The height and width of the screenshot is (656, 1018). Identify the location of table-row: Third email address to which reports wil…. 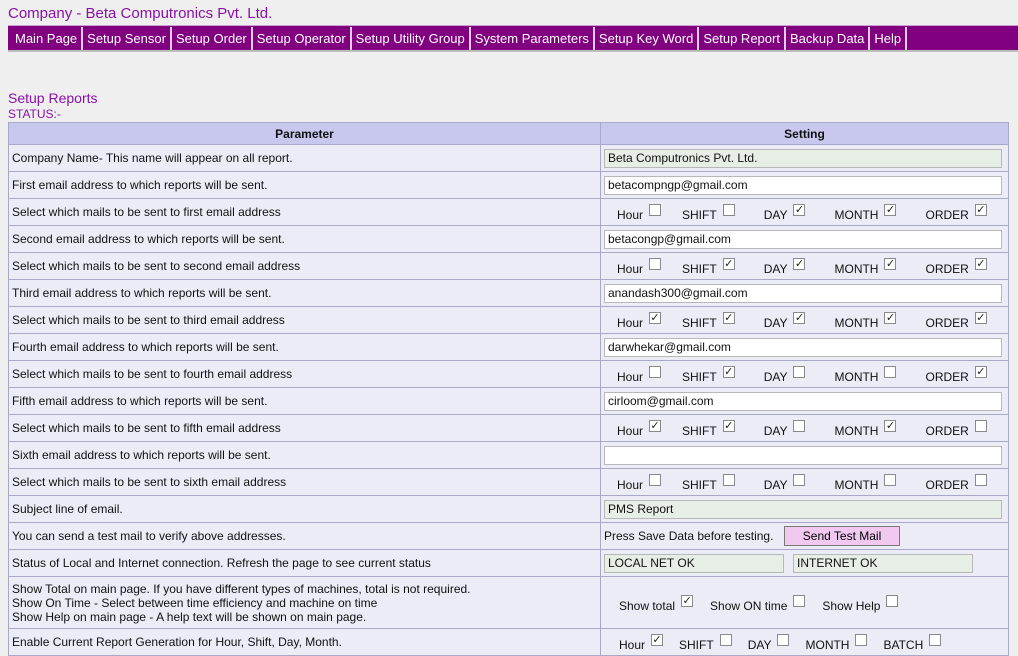
(508, 293).